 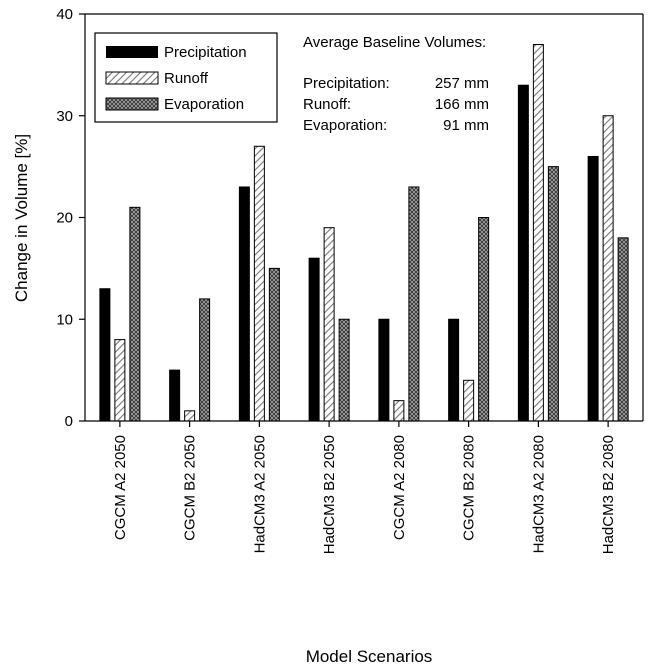 I want to click on bar-evaporation-cgcm-a2-2050, so click(x=135, y=314).